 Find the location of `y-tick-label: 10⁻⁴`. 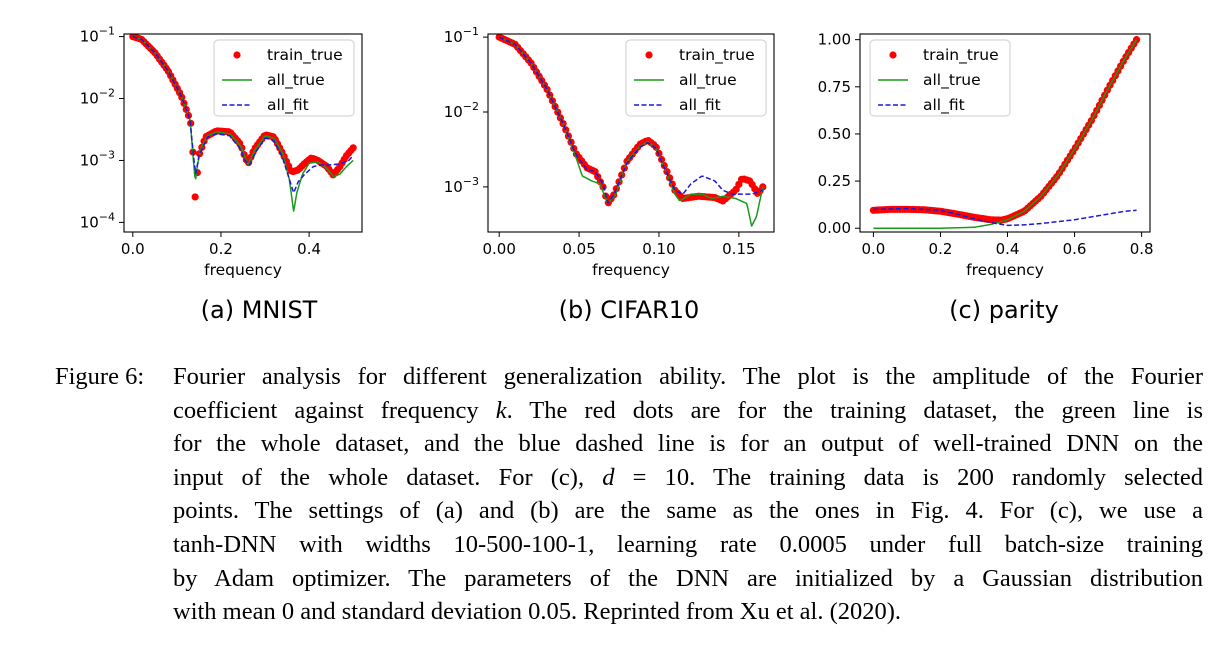

y-tick-label: 10⁻⁴ is located at coordinates (97, 220).